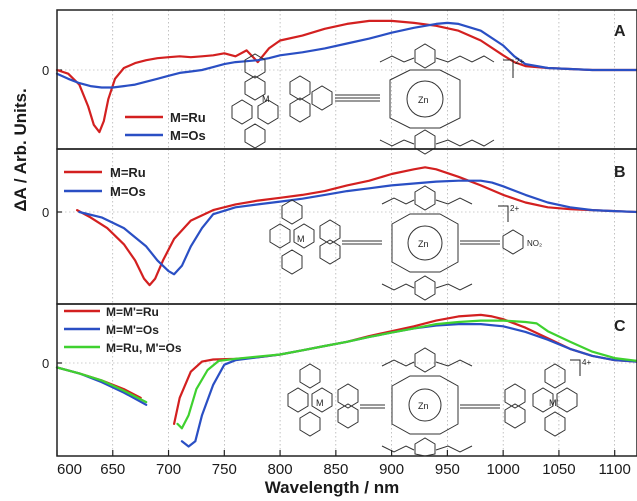 The width and height of the screenshot is (637, 501). What do you see at coordinates (615, 469) in the screenshot?
I see `x-tick-label: 1100` at bounding box center [615, 469].